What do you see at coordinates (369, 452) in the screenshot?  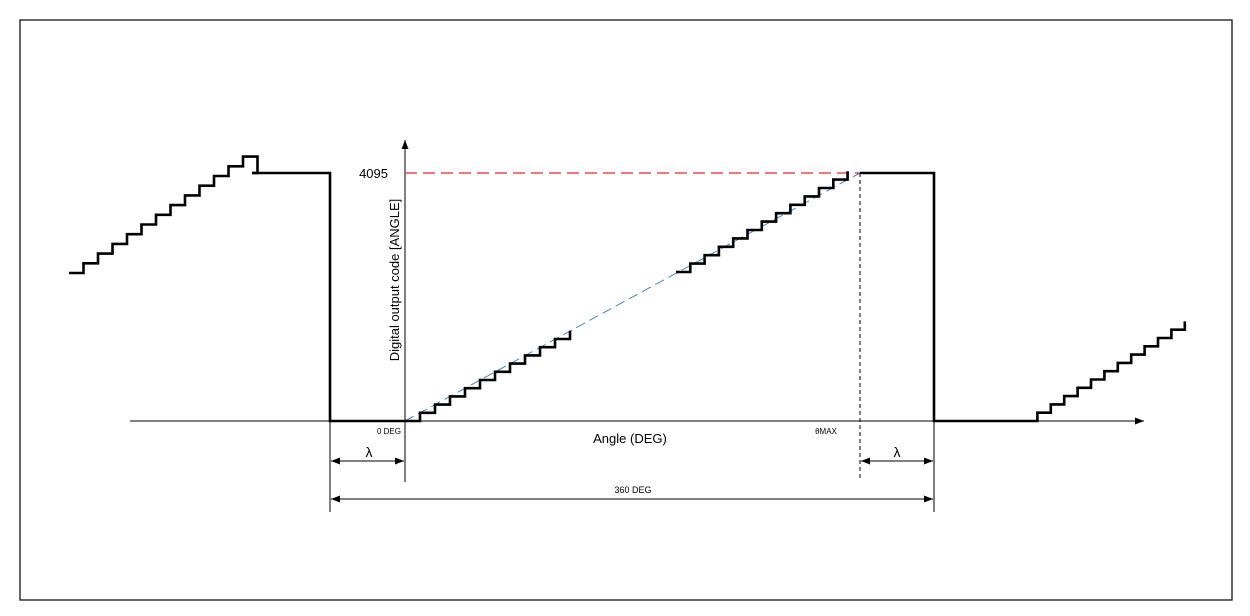 I see `lambda-left-label: λ` at bounding box center [369, 452].